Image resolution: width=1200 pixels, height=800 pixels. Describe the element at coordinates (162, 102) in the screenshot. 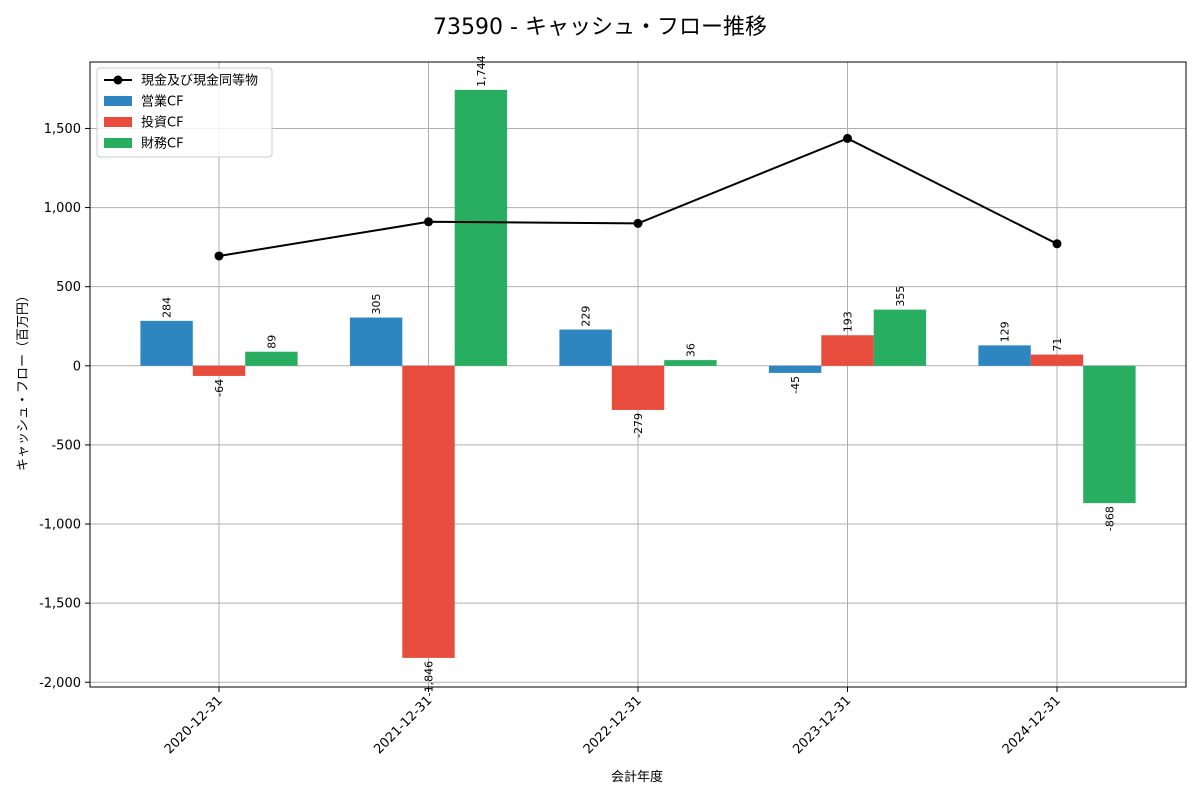

I see `legend-label-営業CF: 営業CF` at that location.